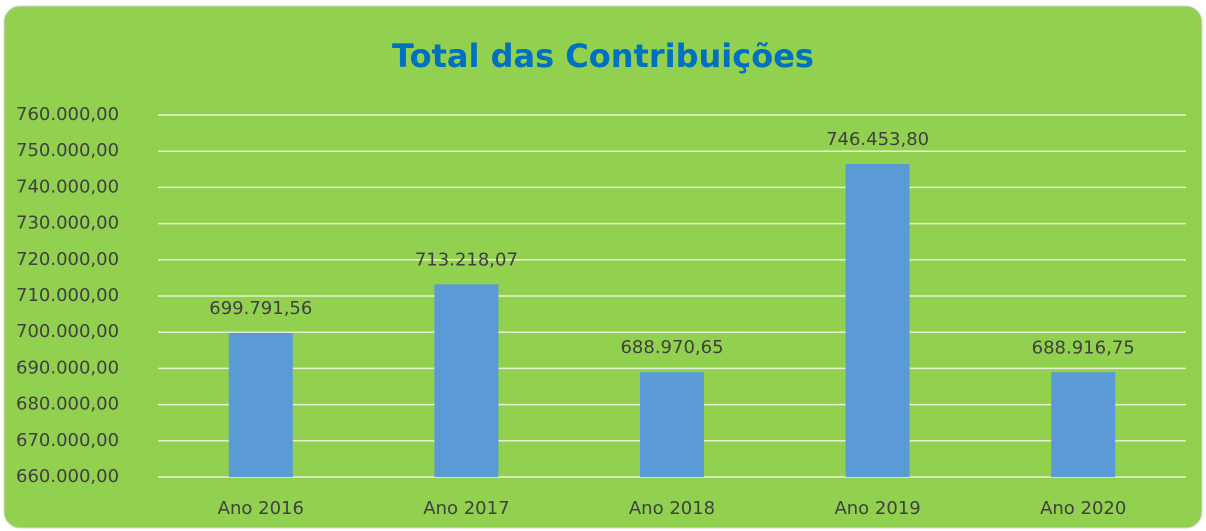  Describe the element at coordinates (877, 508) in the screenshot. I see `x-tick-label: Ano 2019` at that location.